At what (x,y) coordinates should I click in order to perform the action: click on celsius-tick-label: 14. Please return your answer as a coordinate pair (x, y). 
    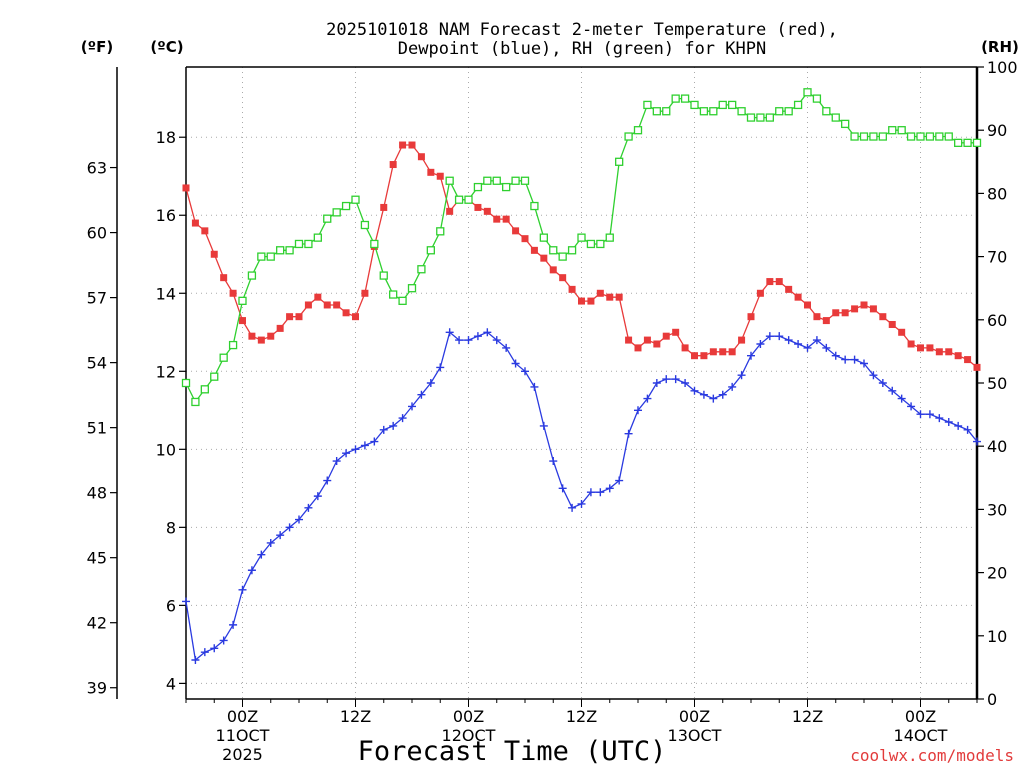
    Looking at the image, I should click on (166, 293).